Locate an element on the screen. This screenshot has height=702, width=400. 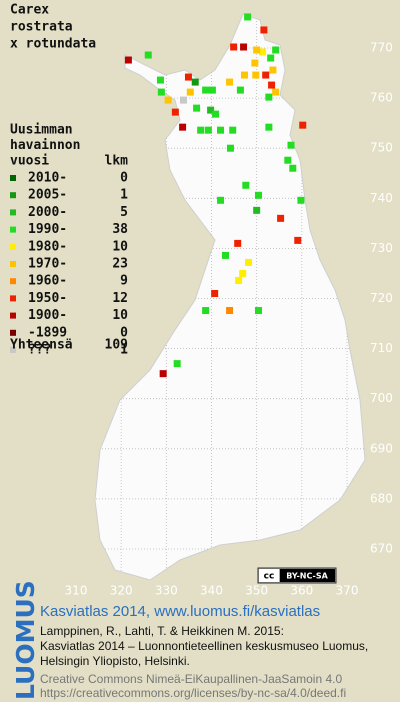
count-header: lkm is located at coordinates (117, 161).